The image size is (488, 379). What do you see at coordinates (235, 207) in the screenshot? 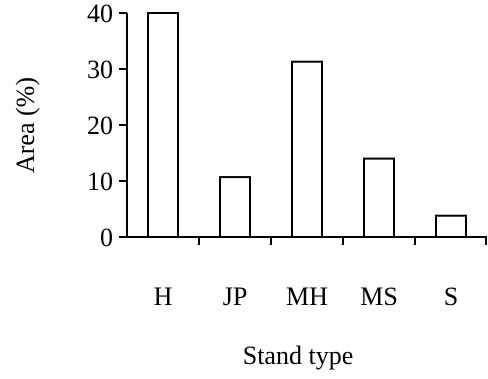
I see `bar-jp` at bounding box center [235, 207].